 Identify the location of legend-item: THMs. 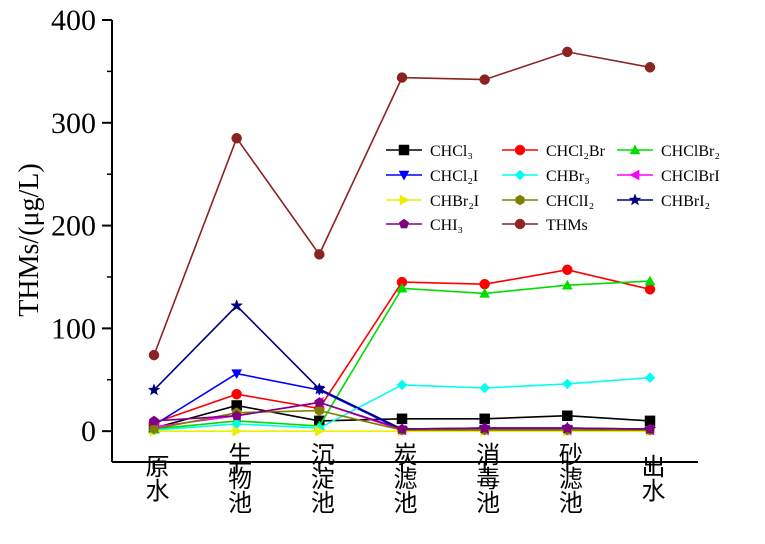
(545, 225).